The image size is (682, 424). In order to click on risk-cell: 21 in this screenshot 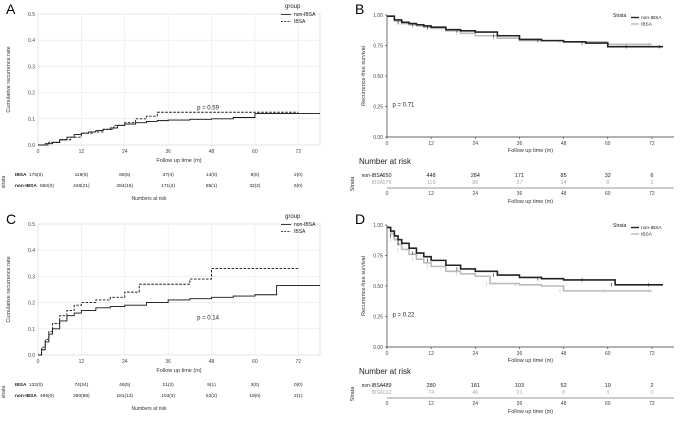, I will do `click(519, 393)`.